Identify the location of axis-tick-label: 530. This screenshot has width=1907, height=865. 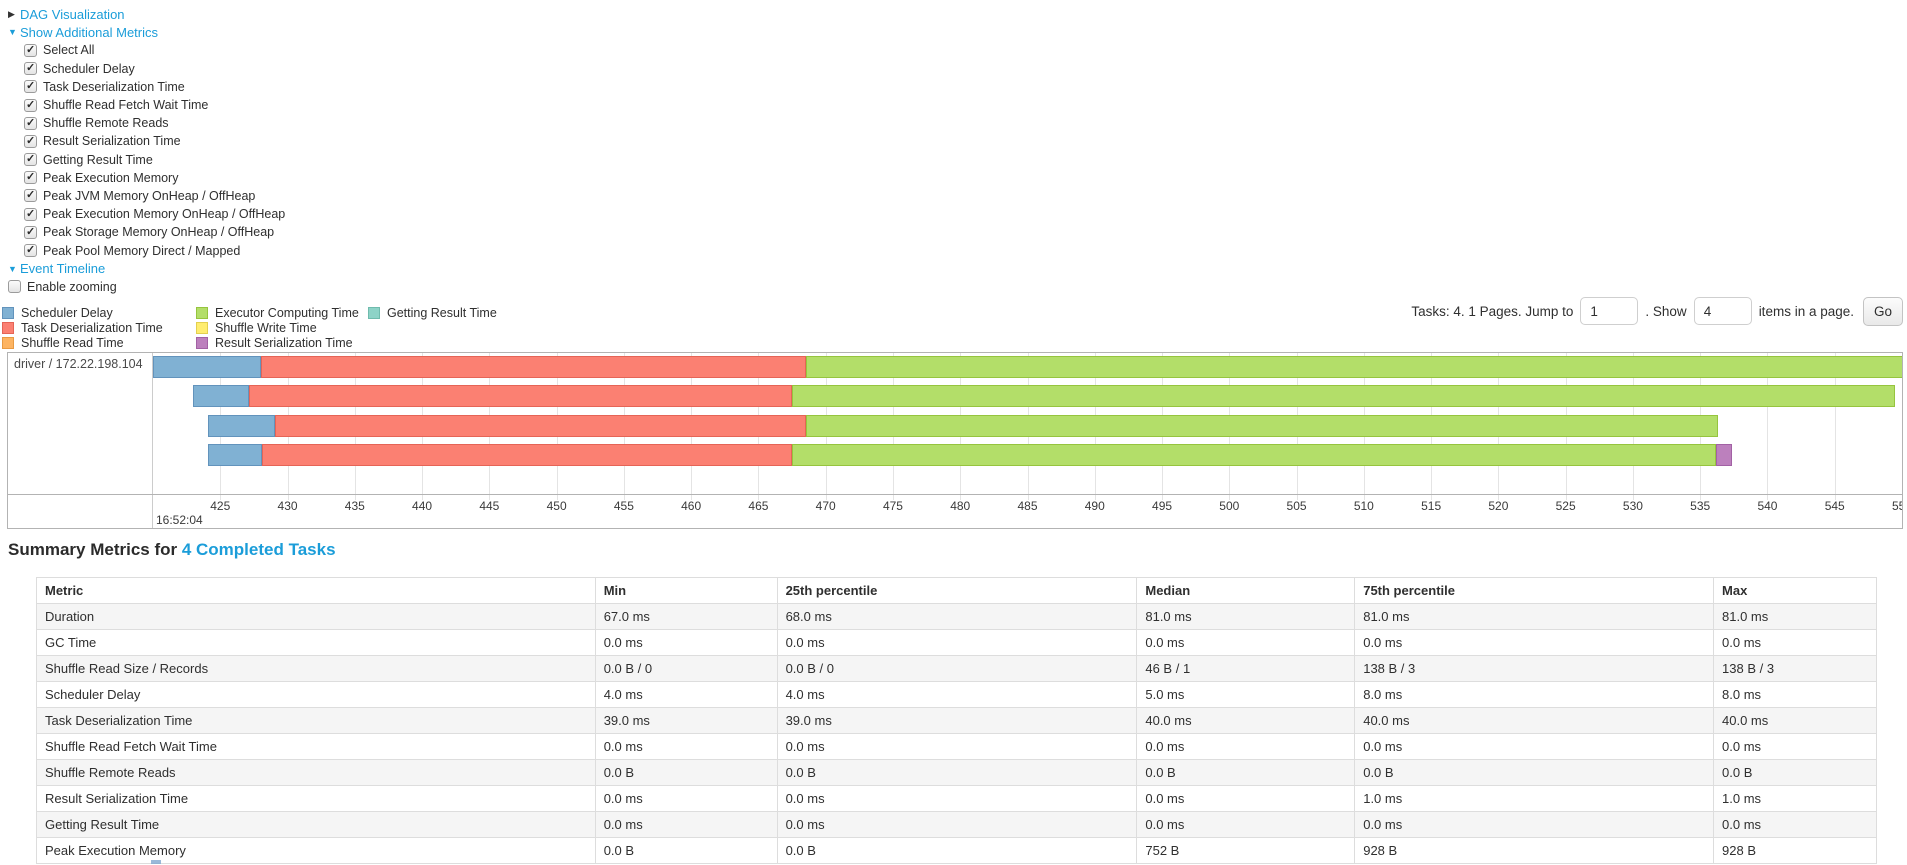
(1632, 506).